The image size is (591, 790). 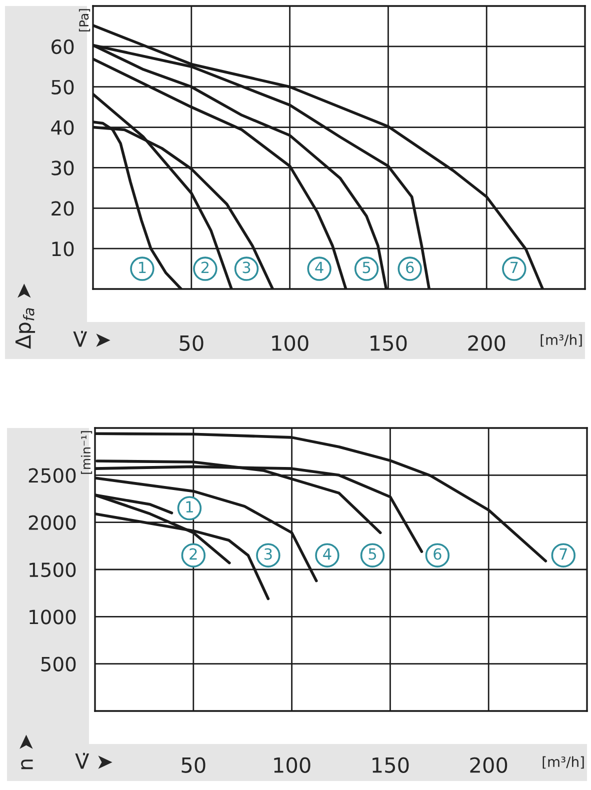 I want to click on y-tick-label: 2000, so click(x=52, y=522).